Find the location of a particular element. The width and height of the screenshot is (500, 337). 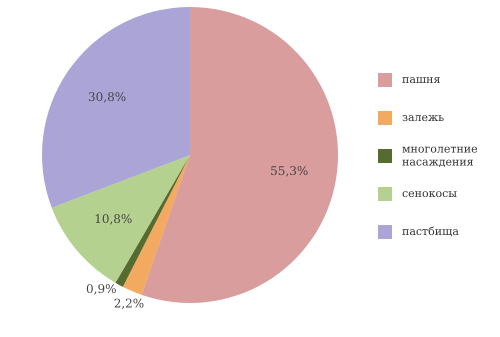

legend-label: залежь is located at coordinates (423, 117).